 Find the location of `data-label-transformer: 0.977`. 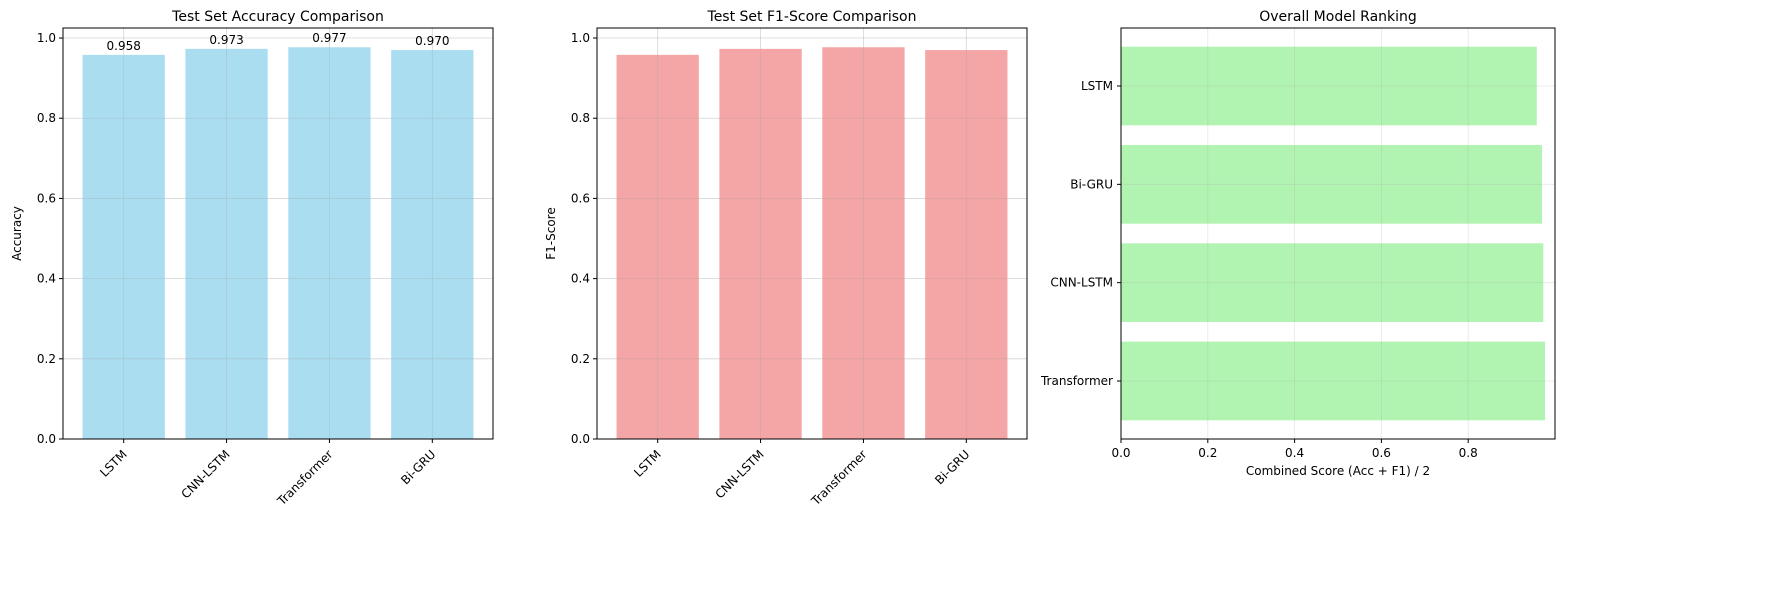

data-label-transformer: 0.977 is located at coordinates (329, 38).